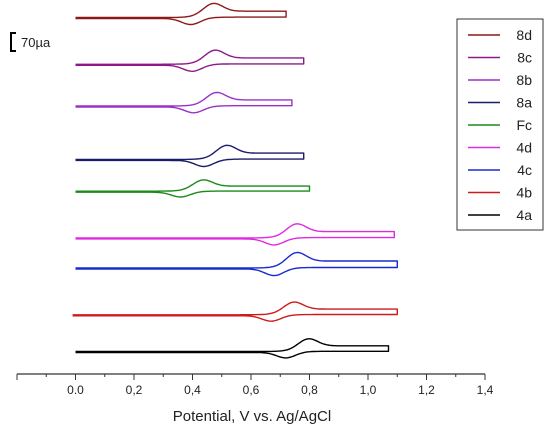 This screenshot has width=550, height=433. What do you see at coordinates (193, 188) in the screenshot?
I see `cv-curve-fc` at bounding box center [193, 188].